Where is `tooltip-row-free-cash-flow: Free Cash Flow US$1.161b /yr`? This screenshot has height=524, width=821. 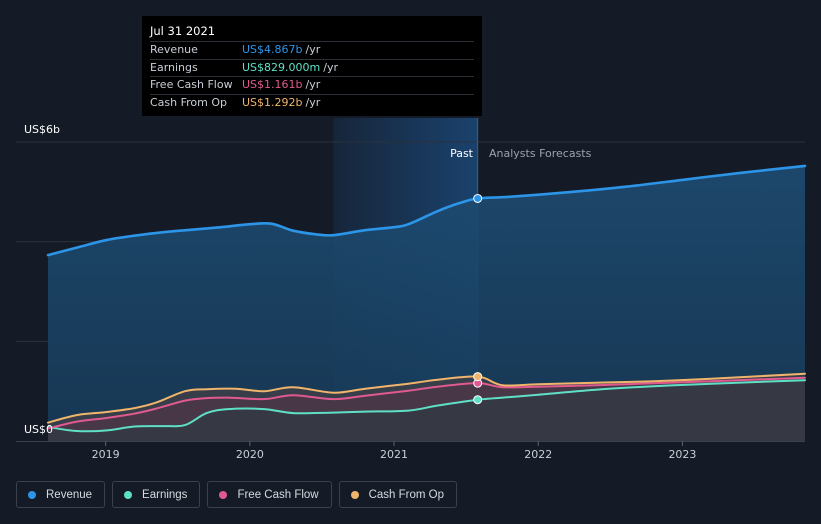 tooltip-row-free-cash-flow: Free Cash Flow US$1.161b /yr is located at coordinates (312, 86).